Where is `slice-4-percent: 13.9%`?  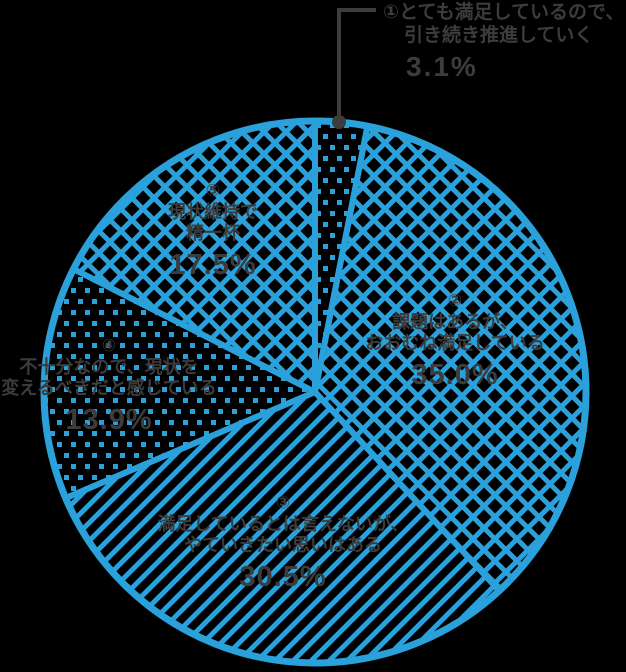
slice-4-percent: 13.9% is located at coordinates (109, 420).